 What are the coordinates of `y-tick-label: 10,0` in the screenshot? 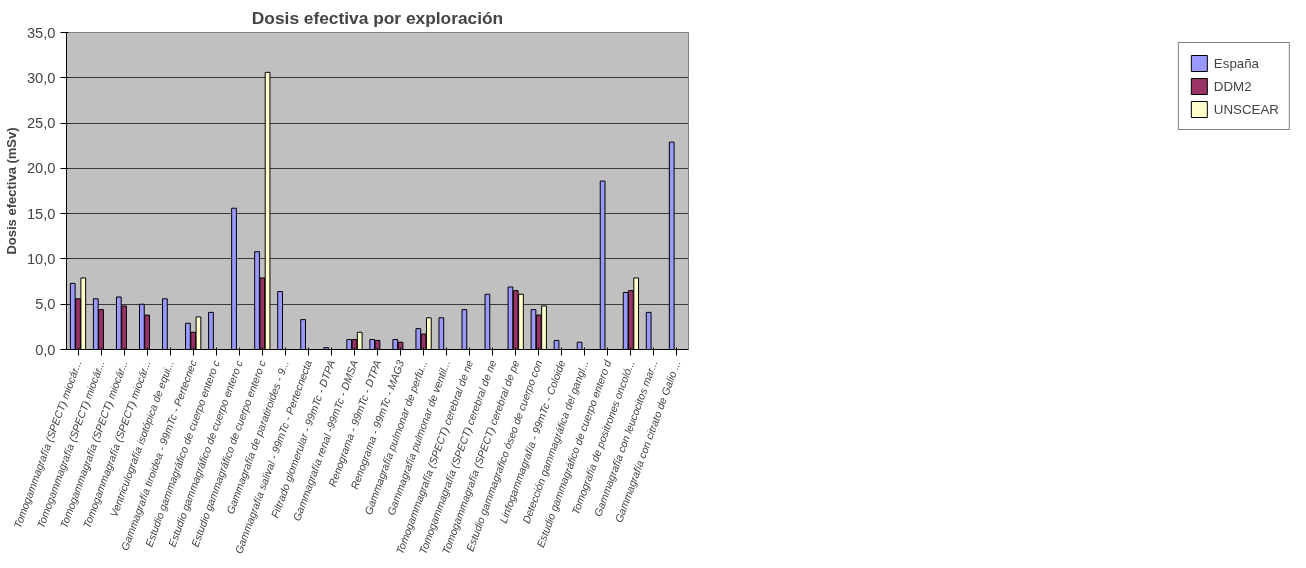 It's located at (41, 258).